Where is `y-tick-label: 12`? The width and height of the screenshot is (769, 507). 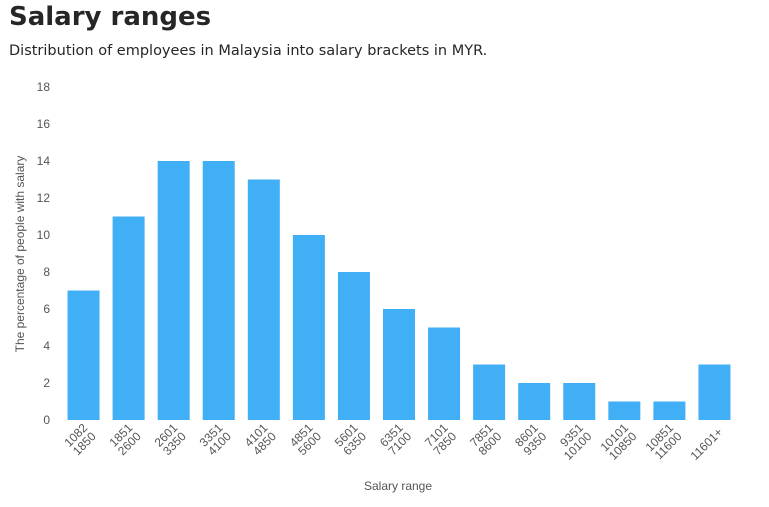
y-tick-label: 12 is located at coordinates (44, 198).